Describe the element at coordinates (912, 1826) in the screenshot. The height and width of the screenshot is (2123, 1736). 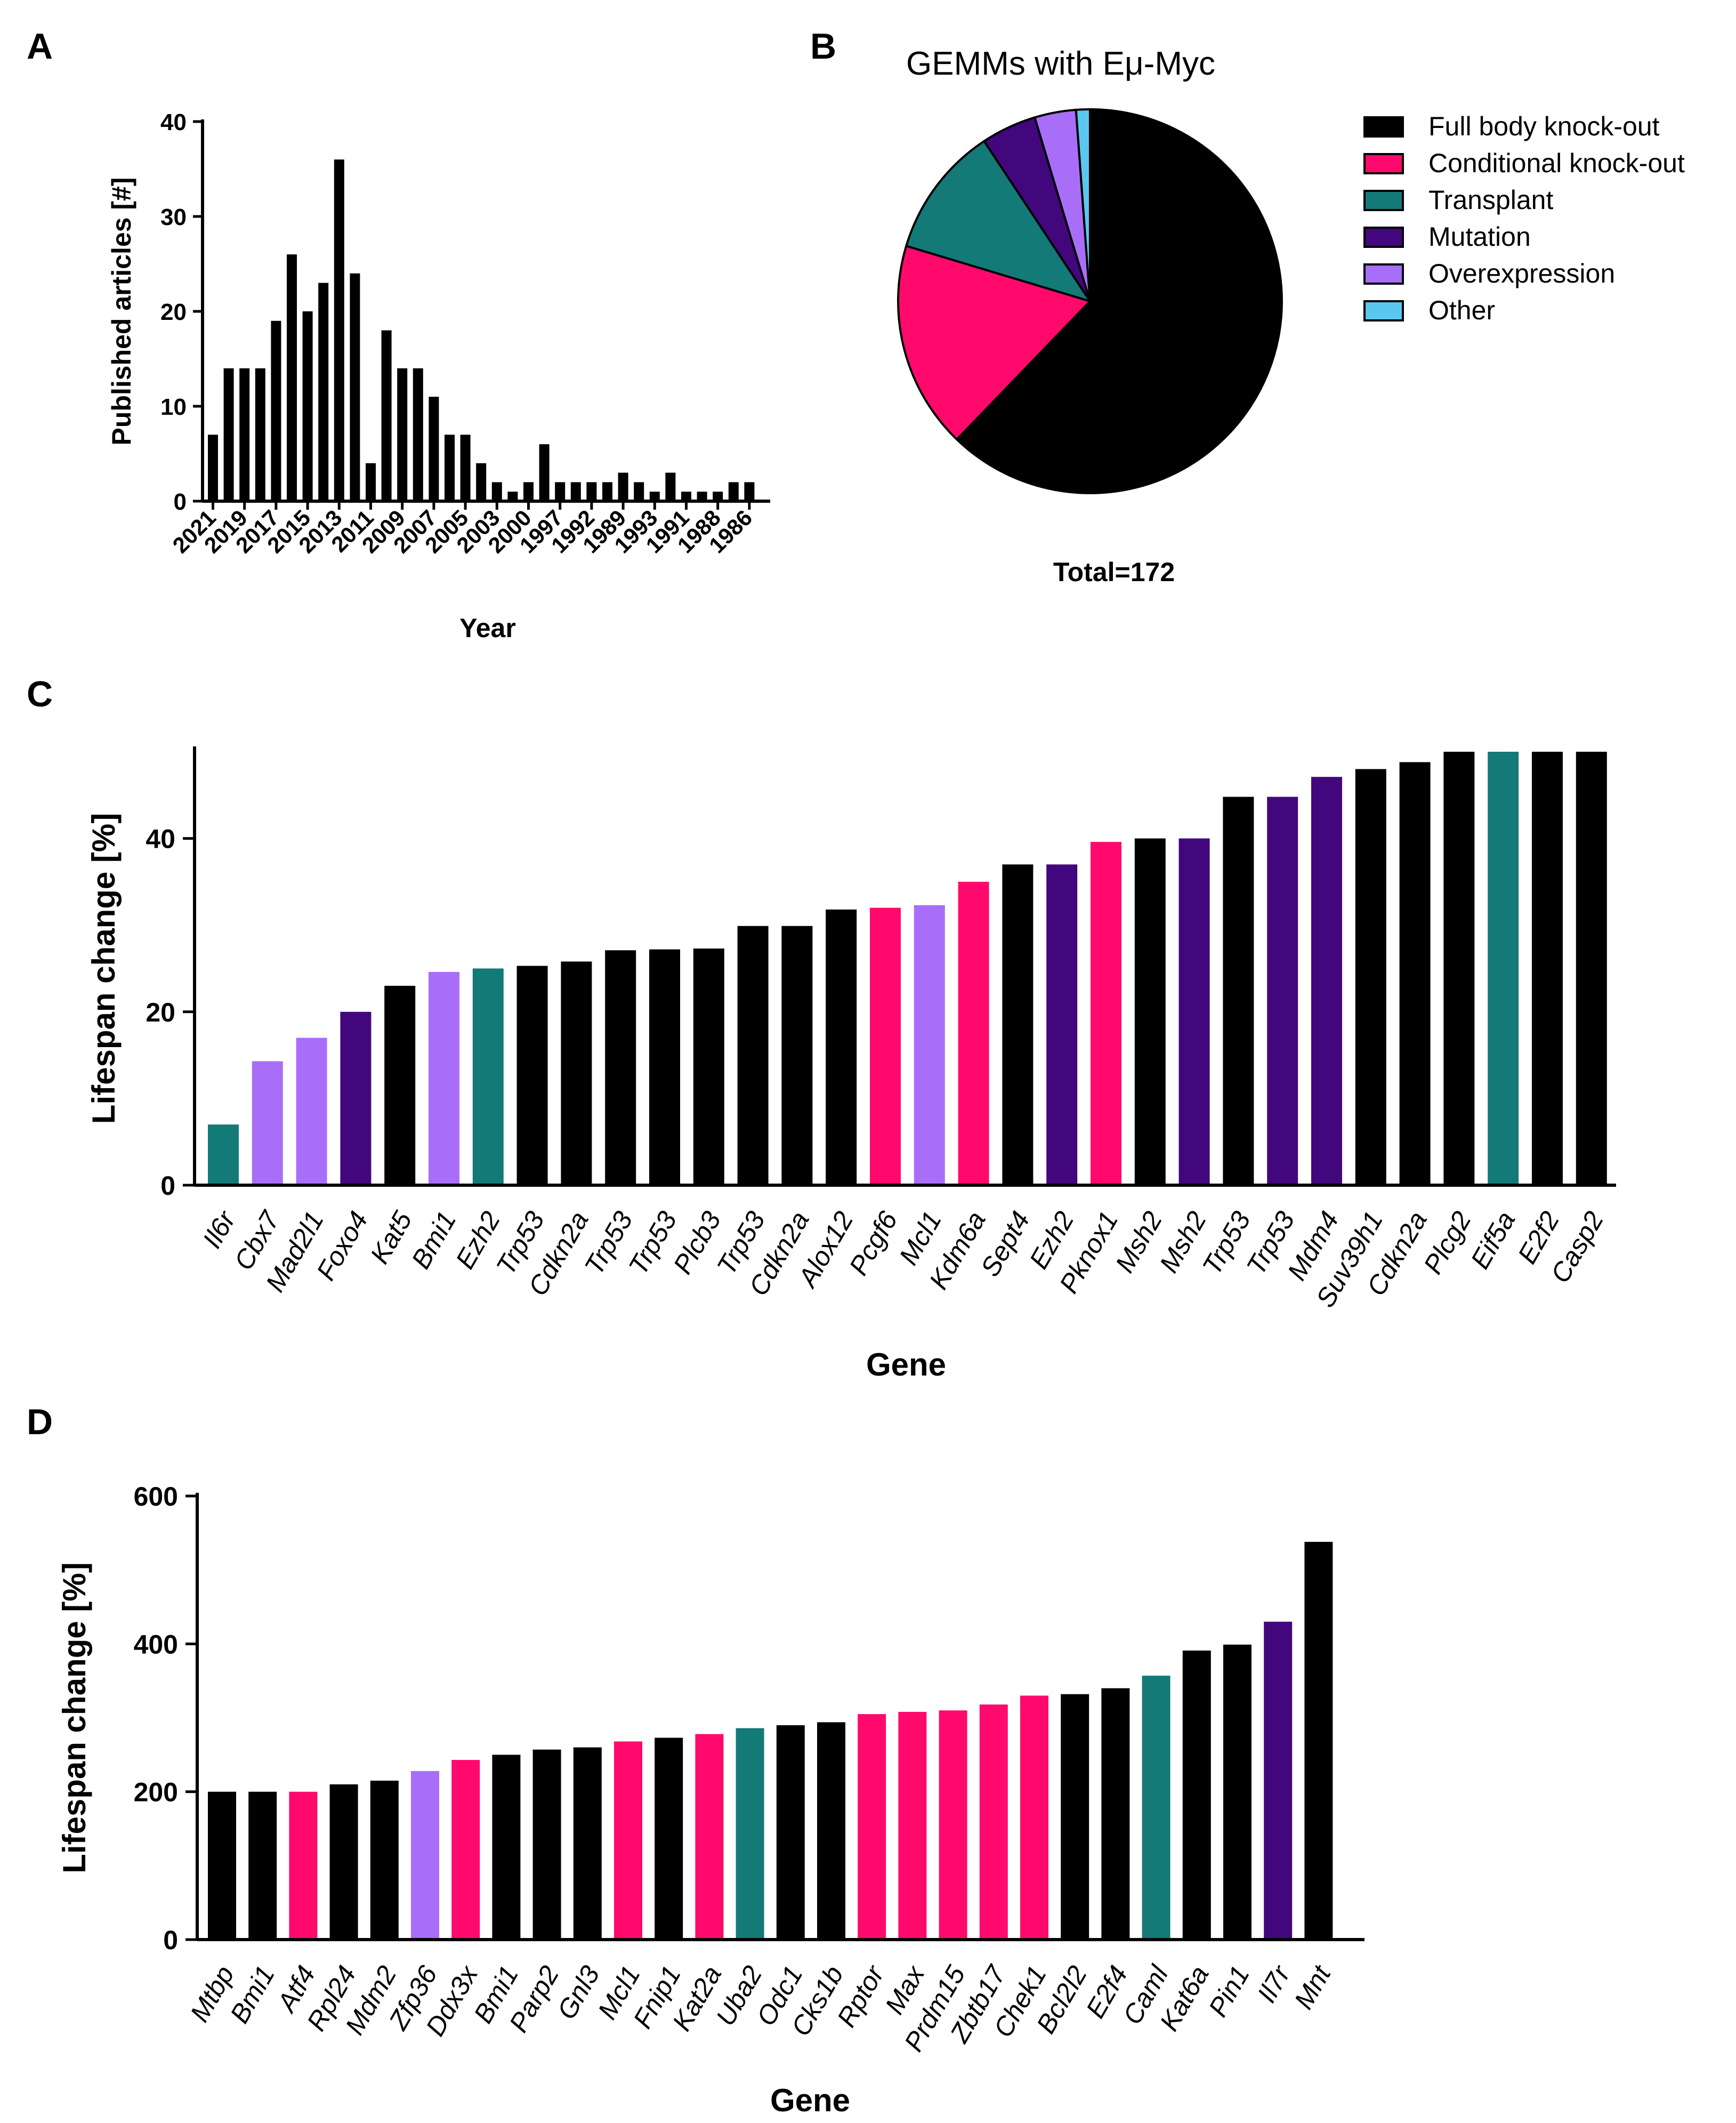
I see `bar-max` at that location.